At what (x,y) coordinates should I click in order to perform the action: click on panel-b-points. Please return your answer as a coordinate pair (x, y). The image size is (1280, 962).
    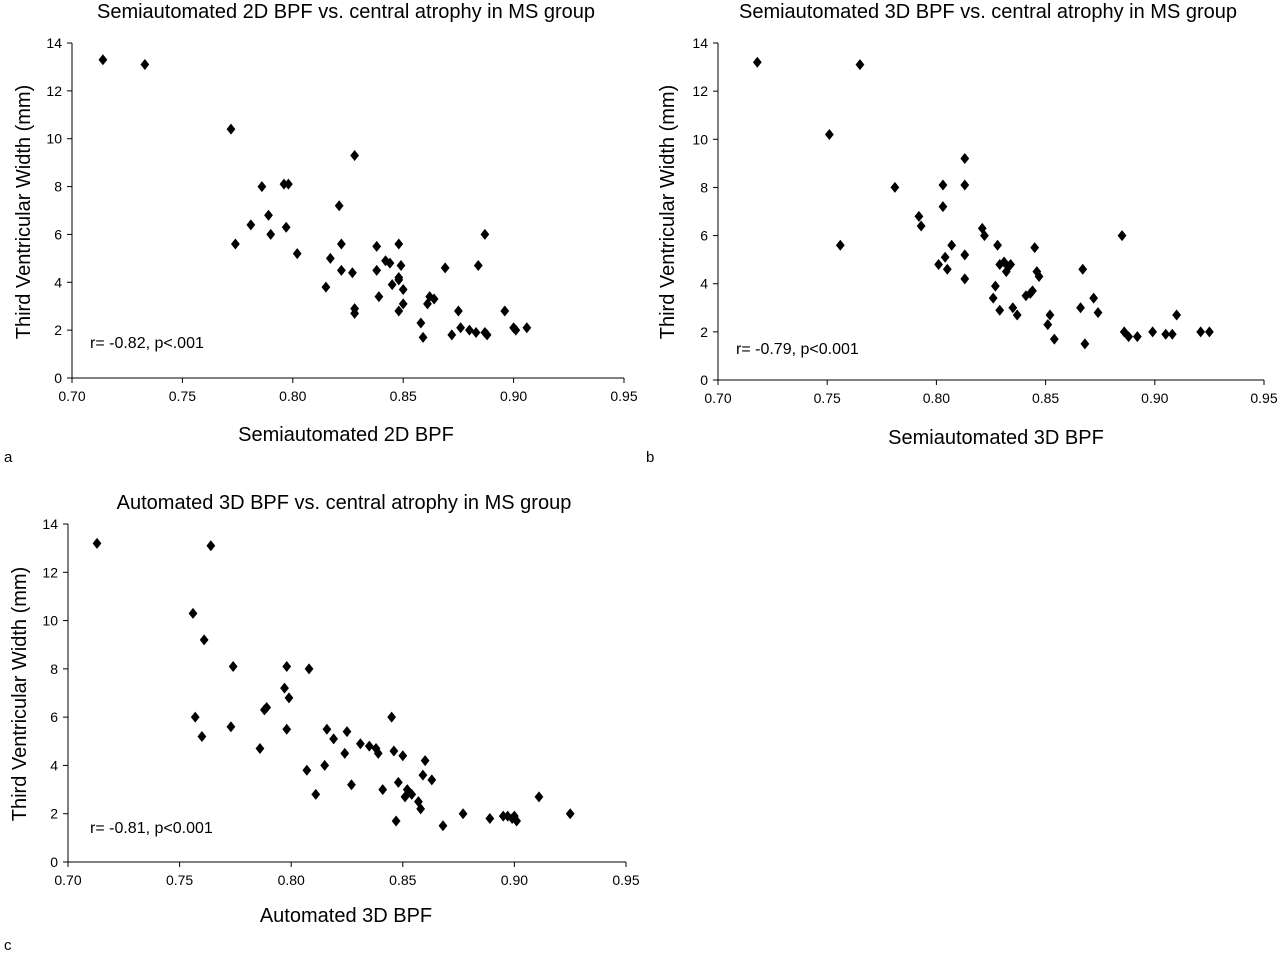
    Looking at the image, I should click on (983, 203).